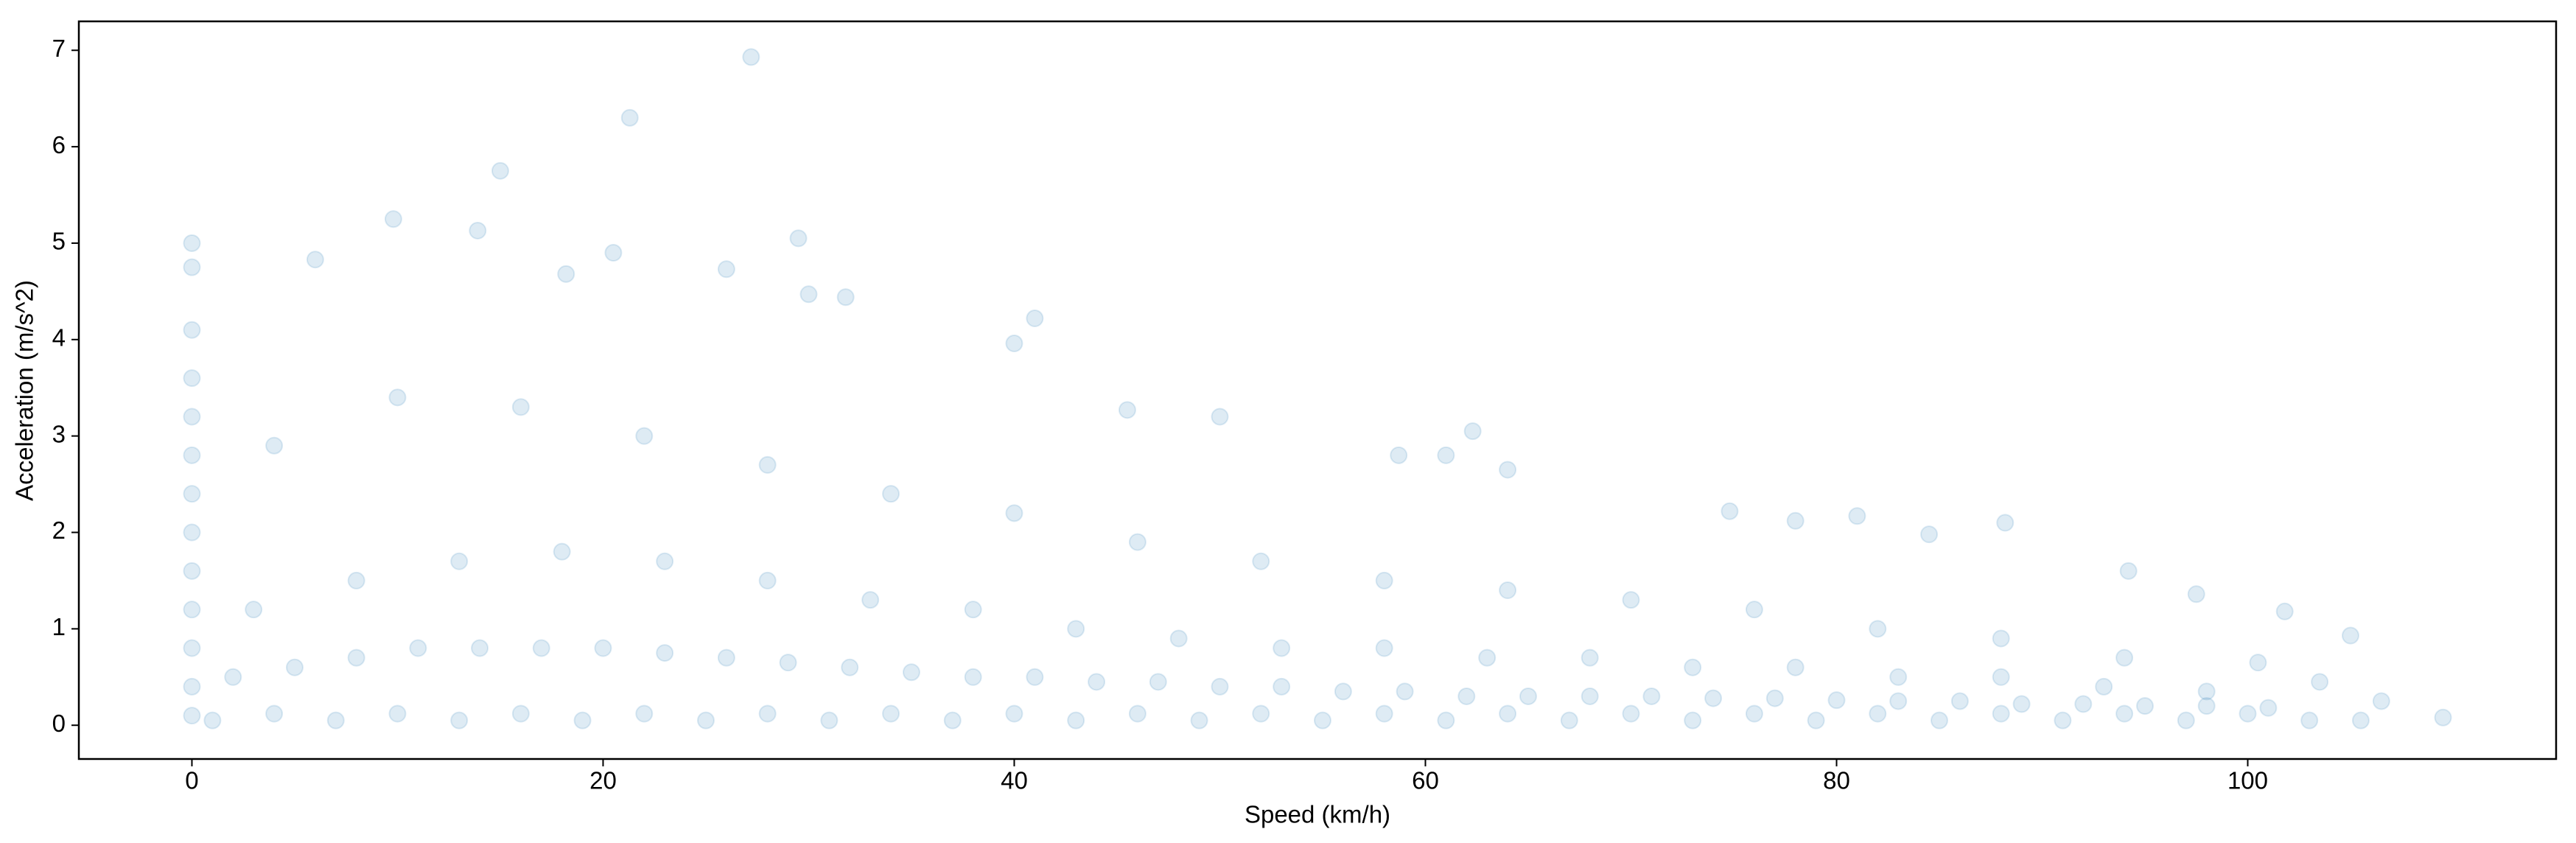  I want to click on y-tick-label: 4, so click(59, 337).